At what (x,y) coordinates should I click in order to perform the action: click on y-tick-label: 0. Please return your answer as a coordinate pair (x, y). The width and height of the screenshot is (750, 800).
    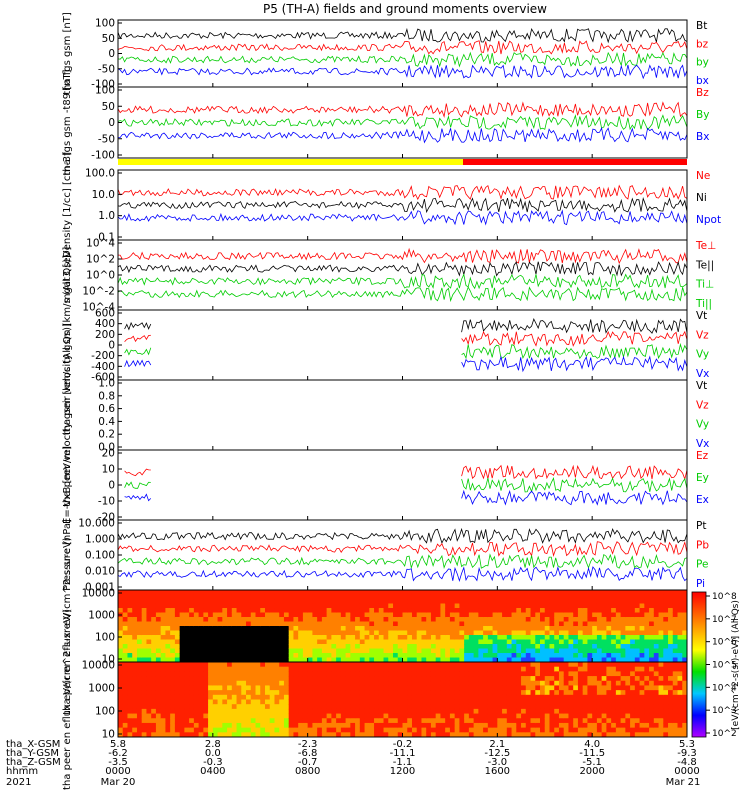
    Looking at the image, I should click on (111, 346).